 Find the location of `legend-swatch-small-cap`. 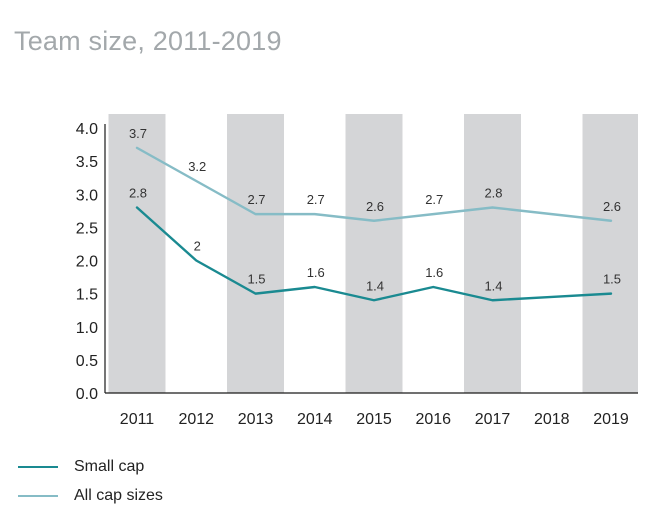

legend-swatch-small-cap is located at coordinates (38, 466).